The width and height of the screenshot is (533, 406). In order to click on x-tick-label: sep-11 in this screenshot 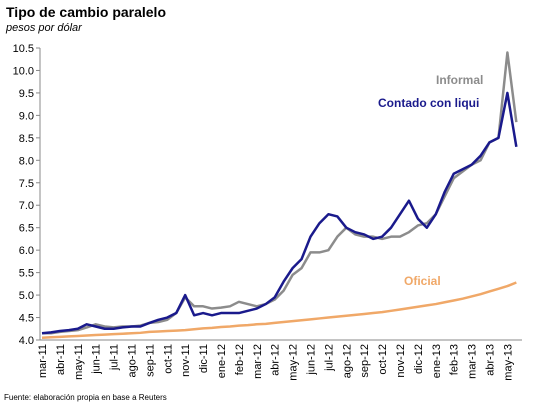, I will do `click(150, 360)`.